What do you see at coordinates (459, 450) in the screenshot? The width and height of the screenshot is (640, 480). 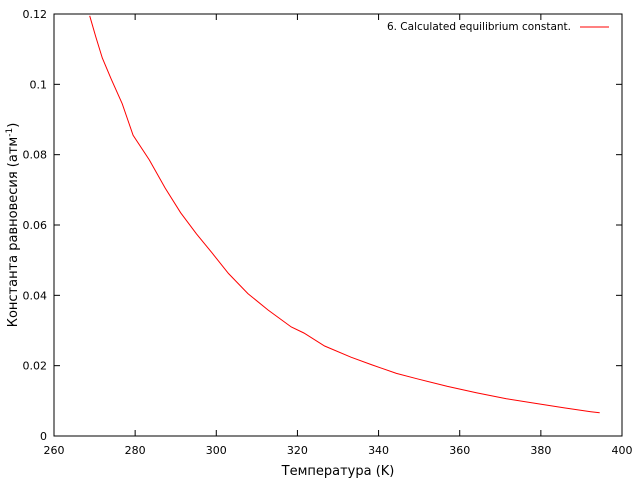 I see `x-tick-label: 360` at bounding box center [459, 450].